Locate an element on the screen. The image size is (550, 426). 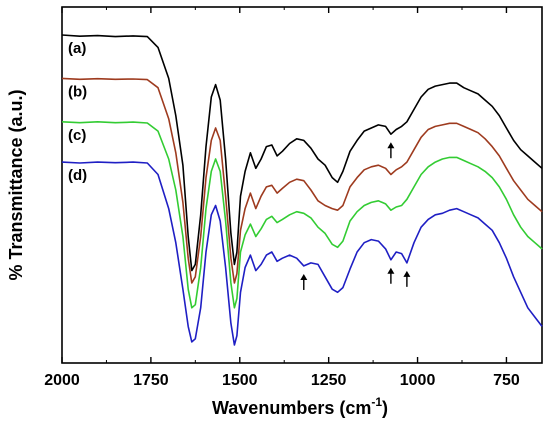
series-label: (b) is located at coordinates (77, 91).